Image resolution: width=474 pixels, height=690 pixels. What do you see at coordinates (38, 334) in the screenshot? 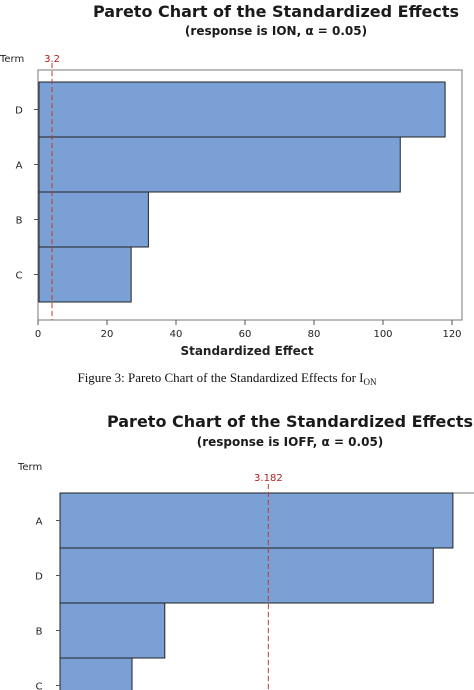
I see `x-tick-label: 0` at bounding box center [38, 334].